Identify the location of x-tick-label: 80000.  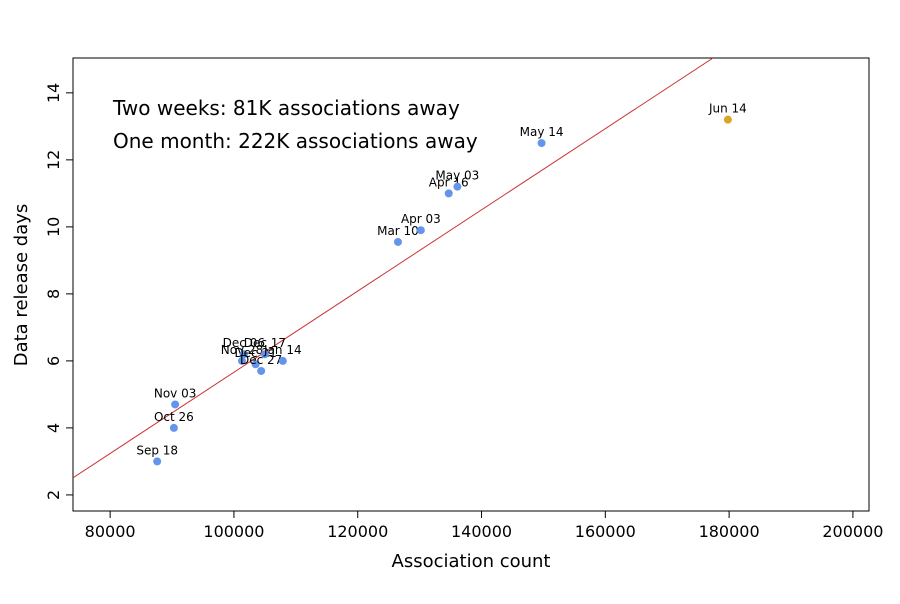
(110, 531).